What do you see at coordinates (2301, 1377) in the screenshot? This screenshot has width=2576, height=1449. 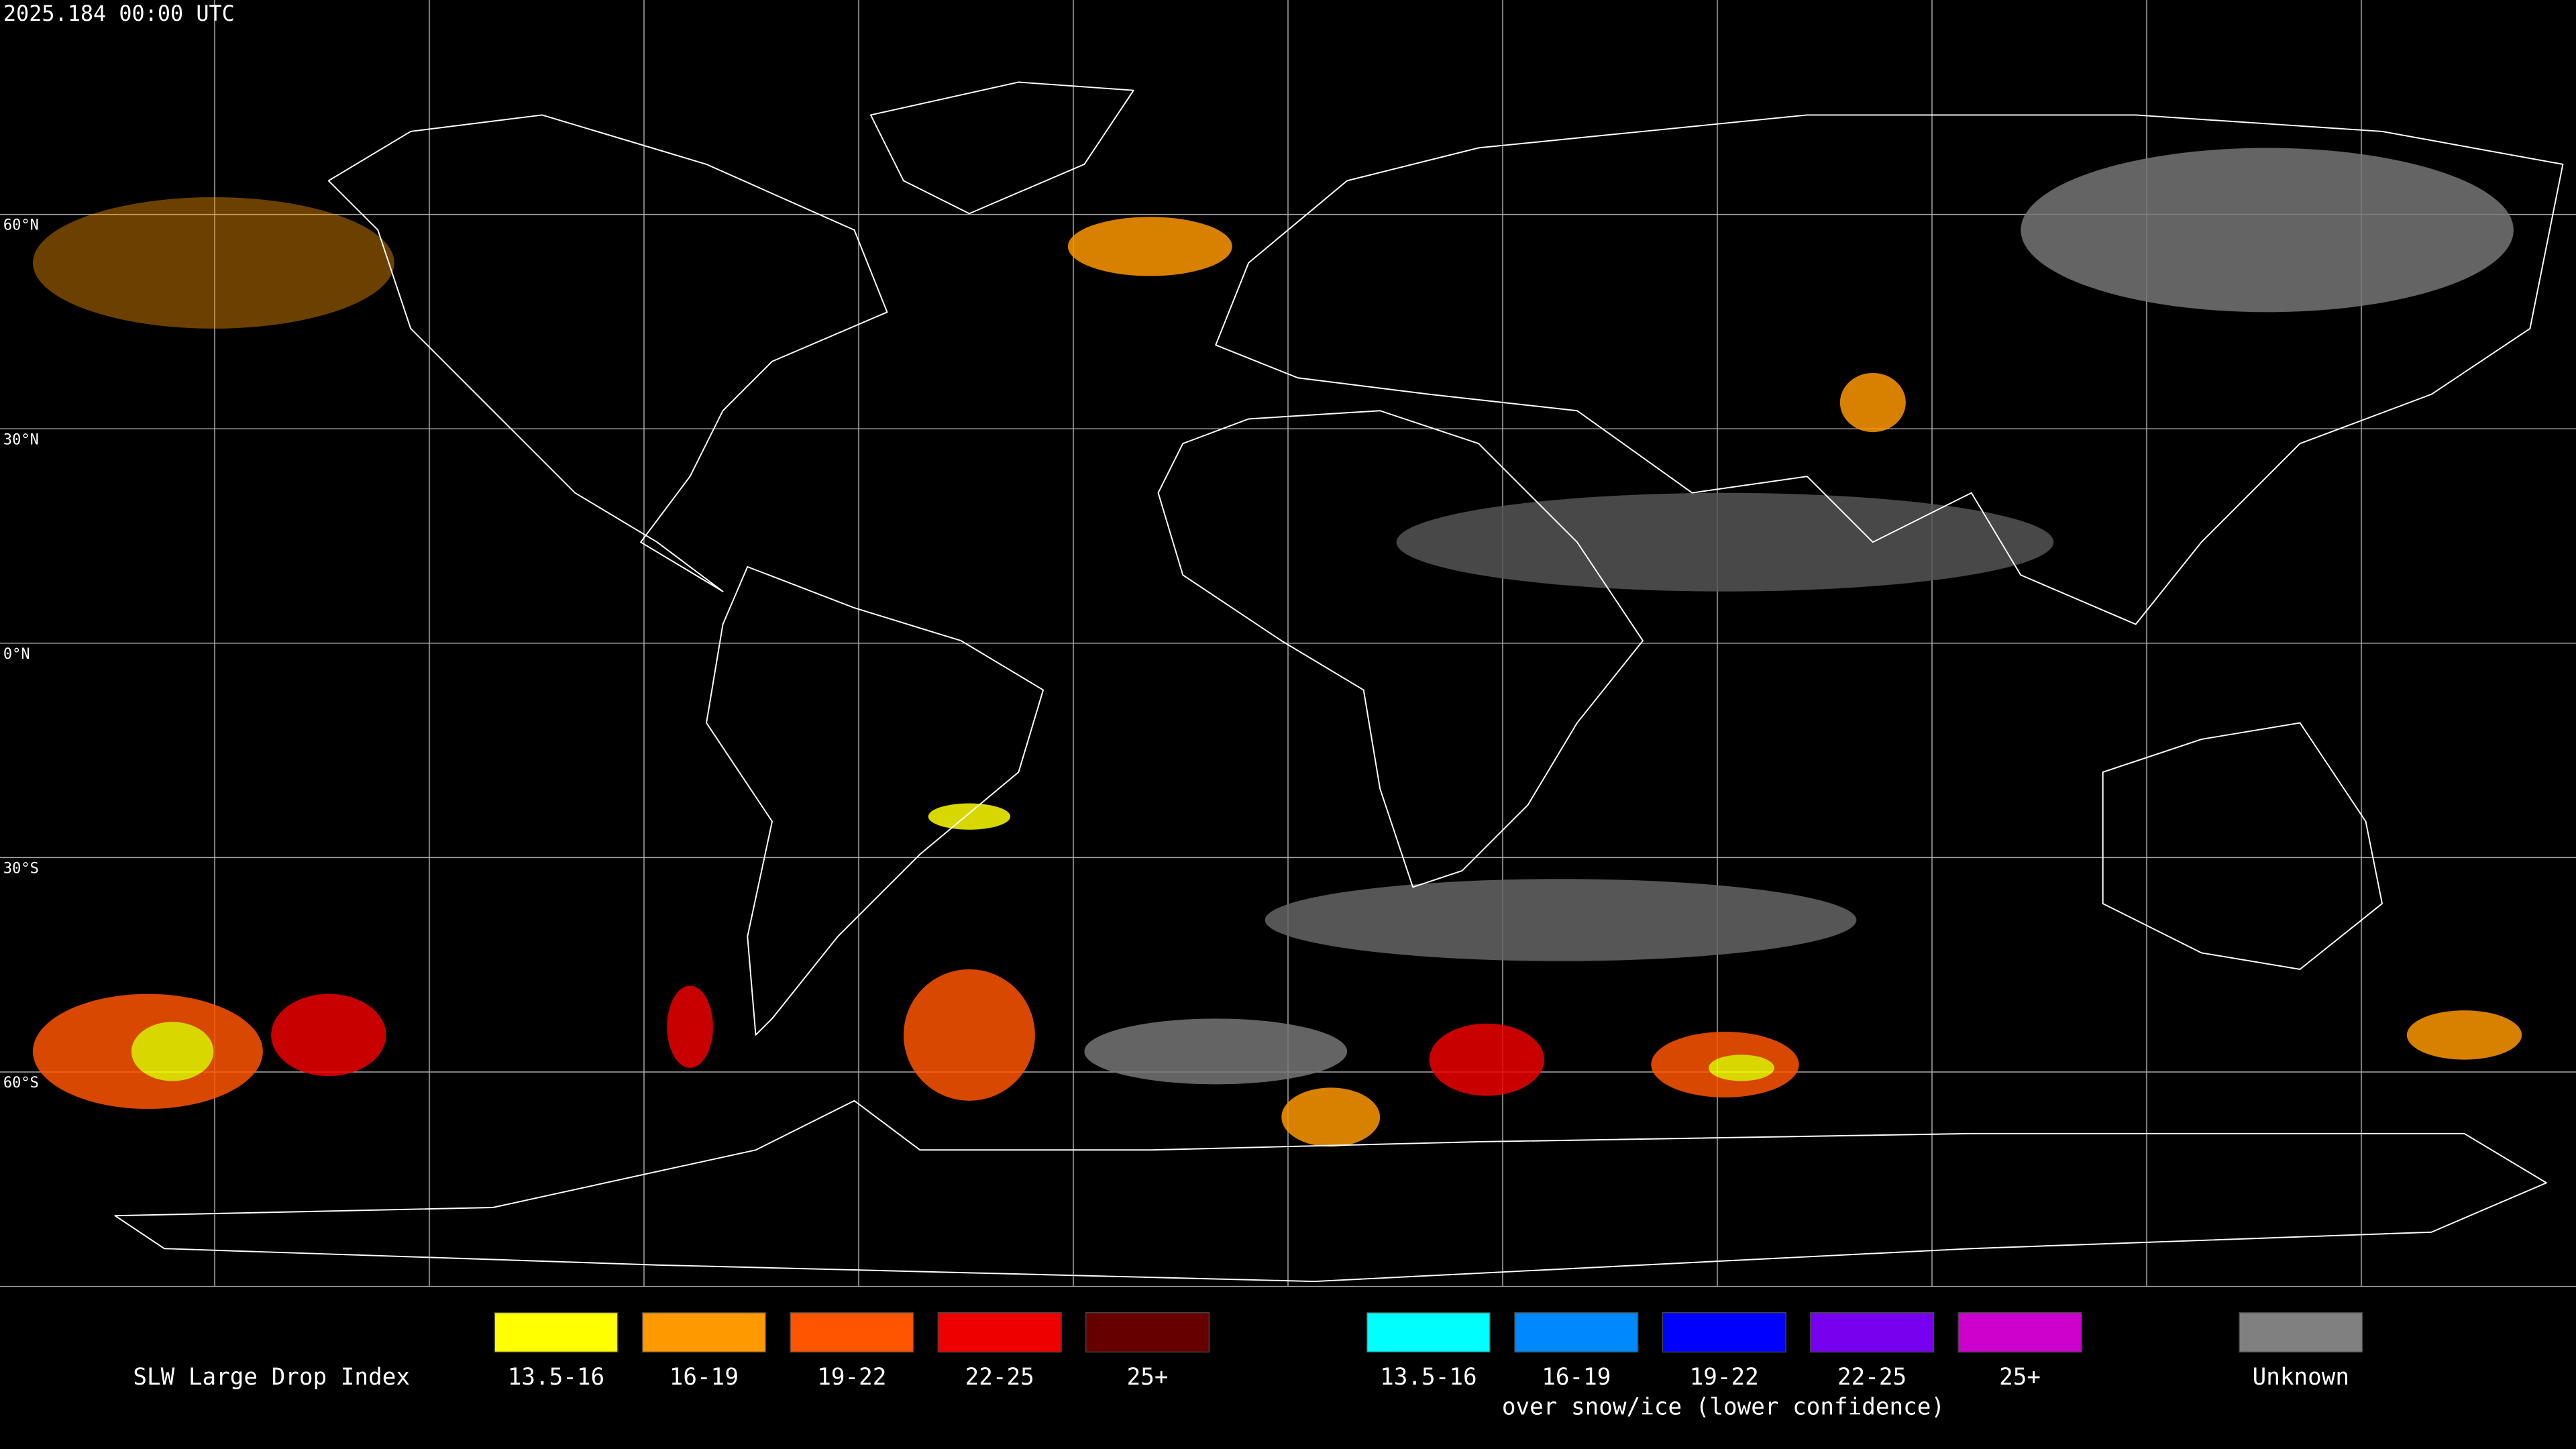 I see `legend-label: Unknown` at bounding box center [2301, 1377].